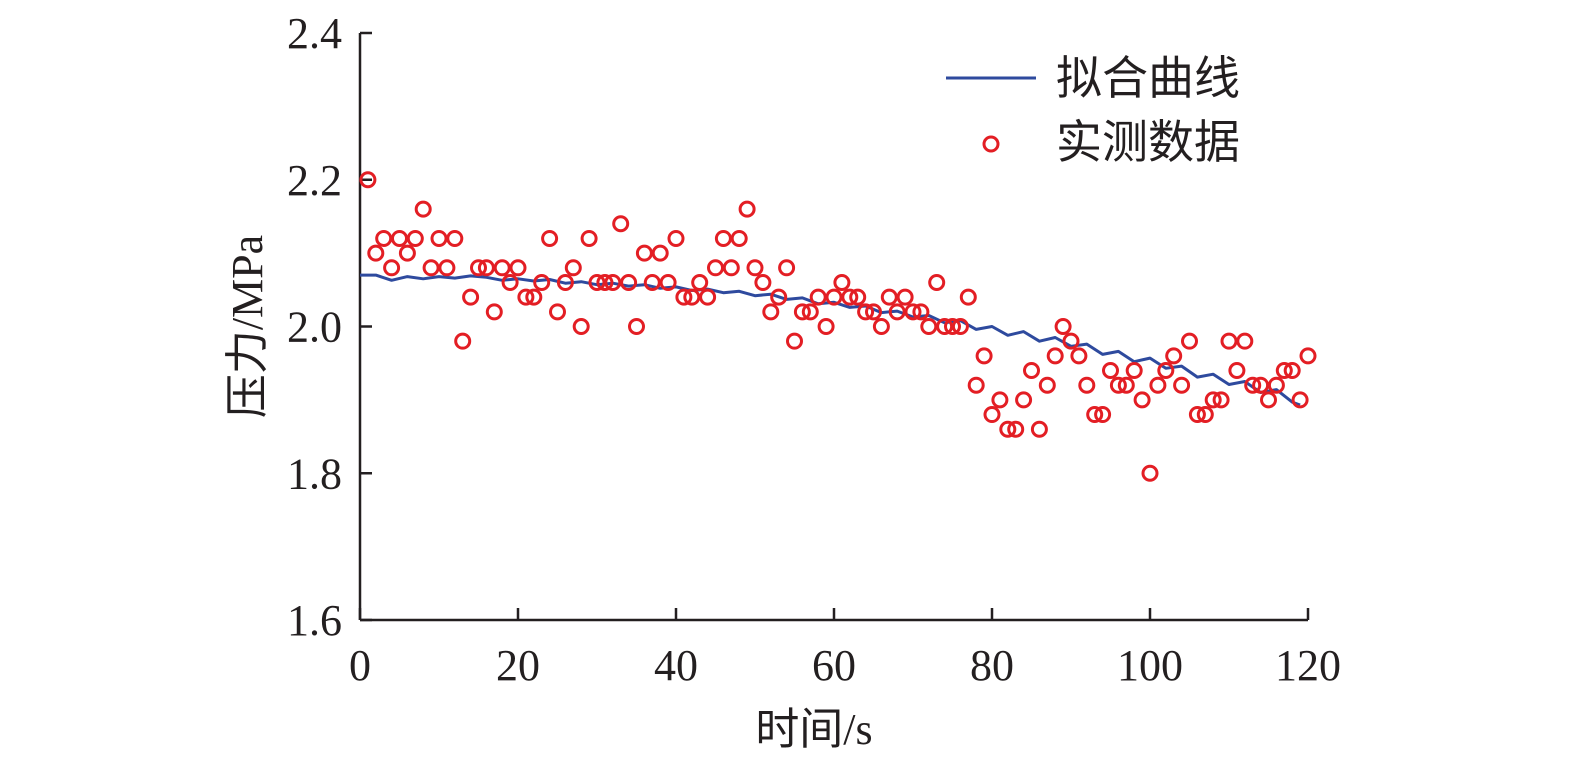 The width and height of the screenshot is (1575, 763). I want to click on x-tick-label: 40, so click(676, 665).